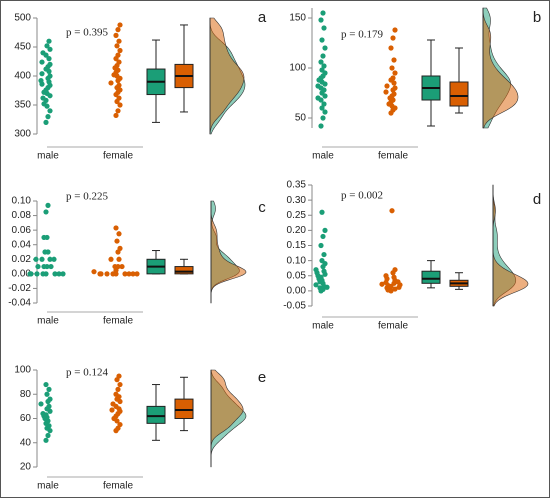  I want to click on y-tick-label: 0.20, so click(297, 230).